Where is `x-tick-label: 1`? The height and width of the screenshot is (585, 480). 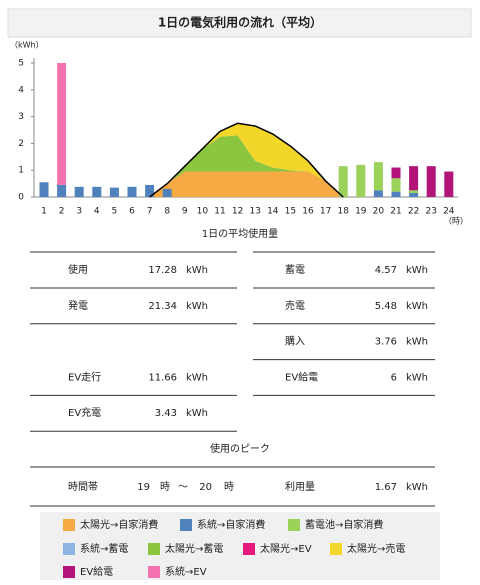 x-tick-label: 1 is located at coordinates (44, 212).